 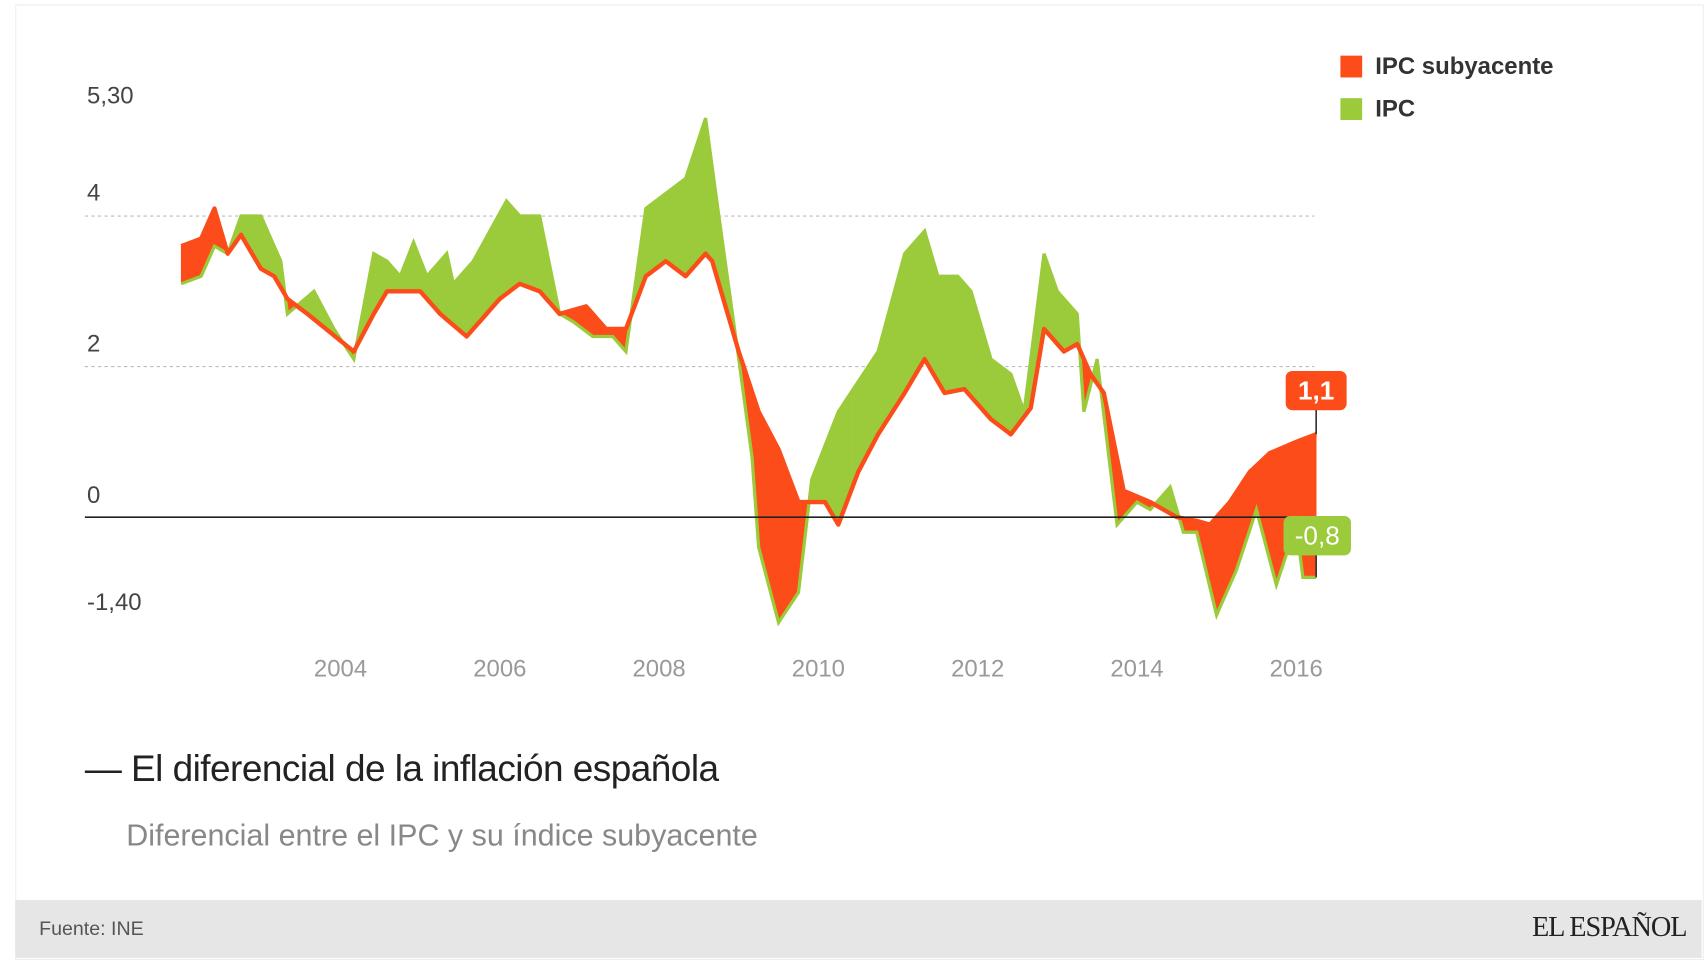 I want to click on footer: Fuente: INE EL ESPAÑOL, so click(x=858, y=929).